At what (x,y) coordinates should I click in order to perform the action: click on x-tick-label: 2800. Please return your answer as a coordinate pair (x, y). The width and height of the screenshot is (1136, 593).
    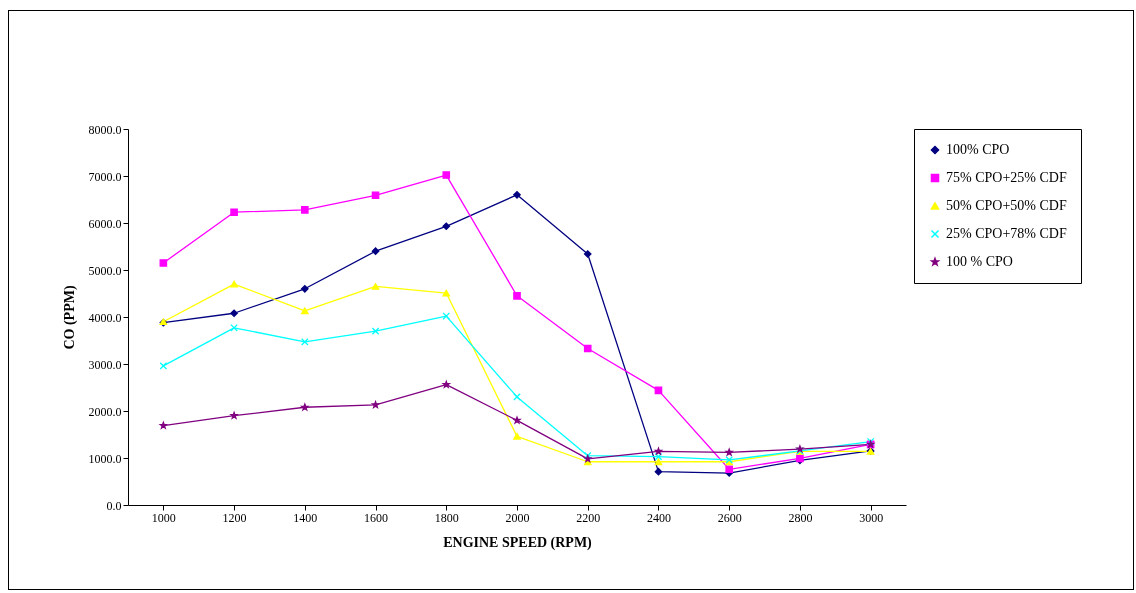
    Looking at the image, I should click on (800, 517).